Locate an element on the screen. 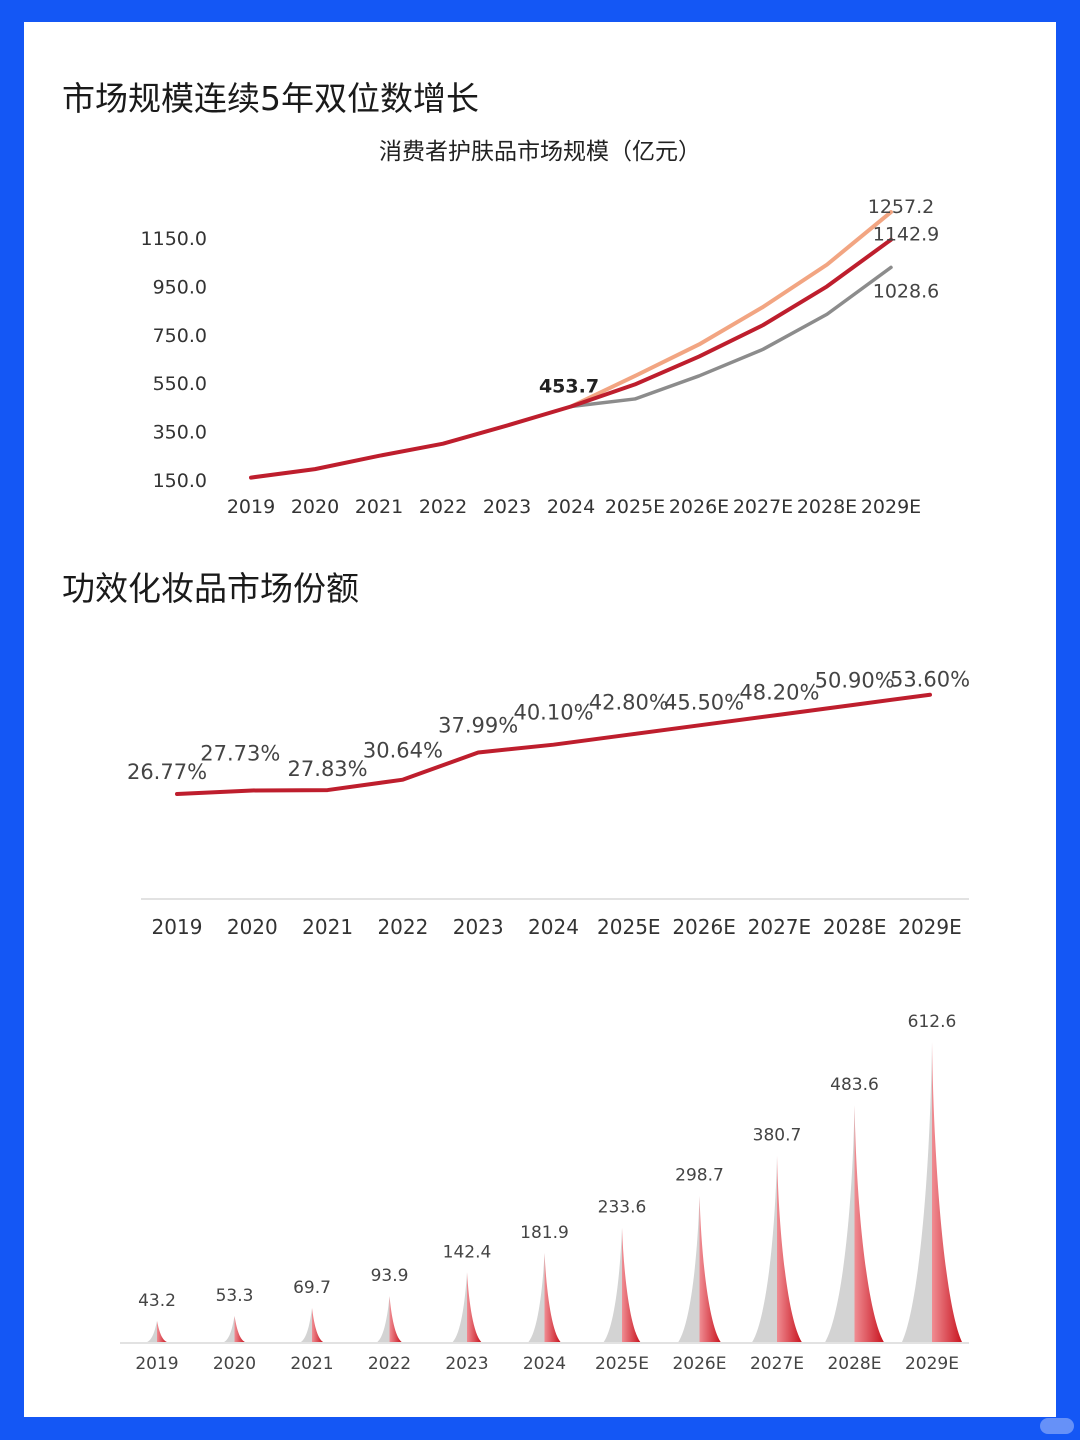 This screenshot has height=1440, width=1080. series-line-high is located at coordinates (731, 309).